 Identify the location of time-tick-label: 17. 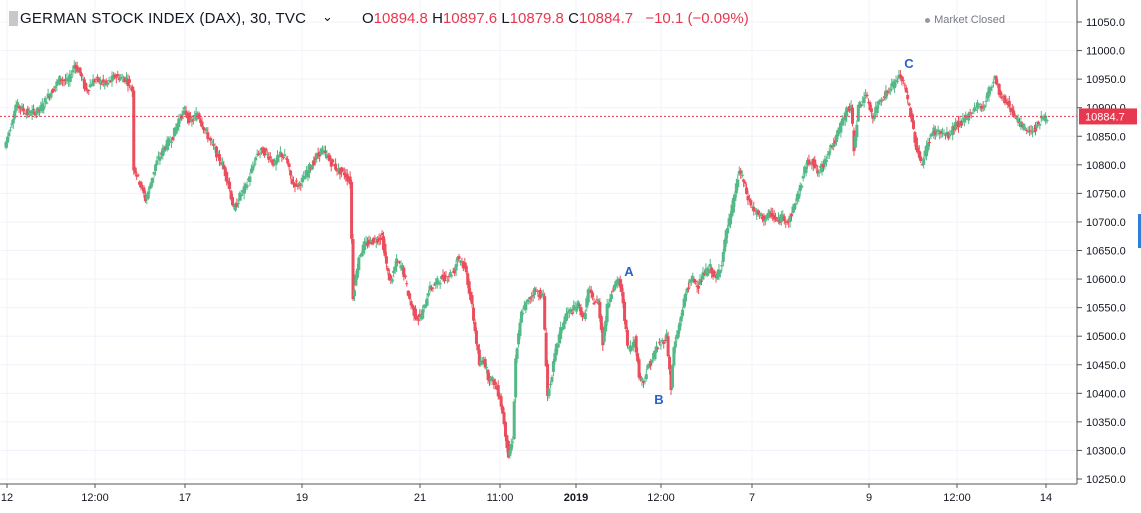
(185, 498).